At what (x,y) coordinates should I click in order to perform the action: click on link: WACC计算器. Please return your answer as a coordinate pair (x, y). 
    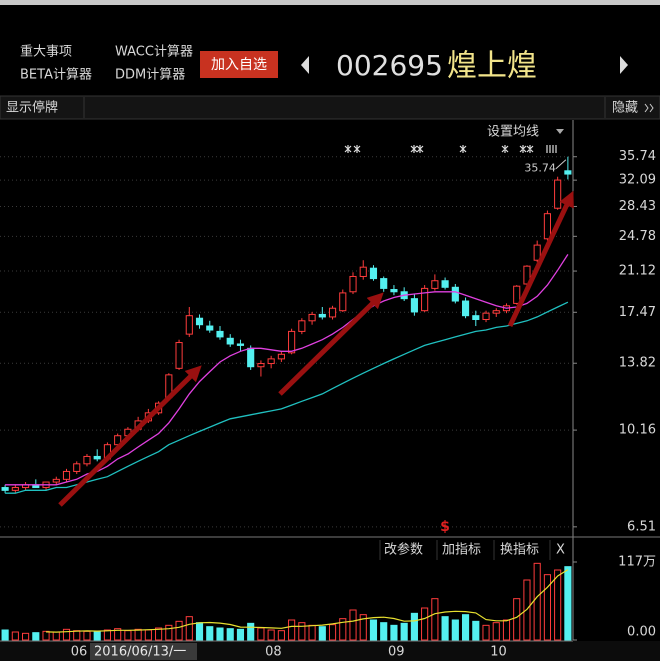
    Looking at the image, I should click on (154, 52).